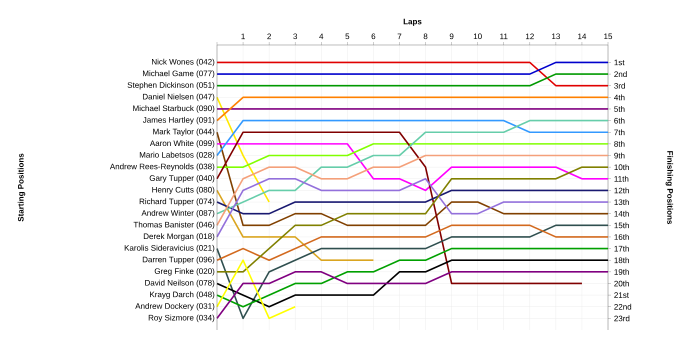  Describe the element at coordinates (621, 202) in the screenshot. I see `y-tick-label: 13th` at that location.